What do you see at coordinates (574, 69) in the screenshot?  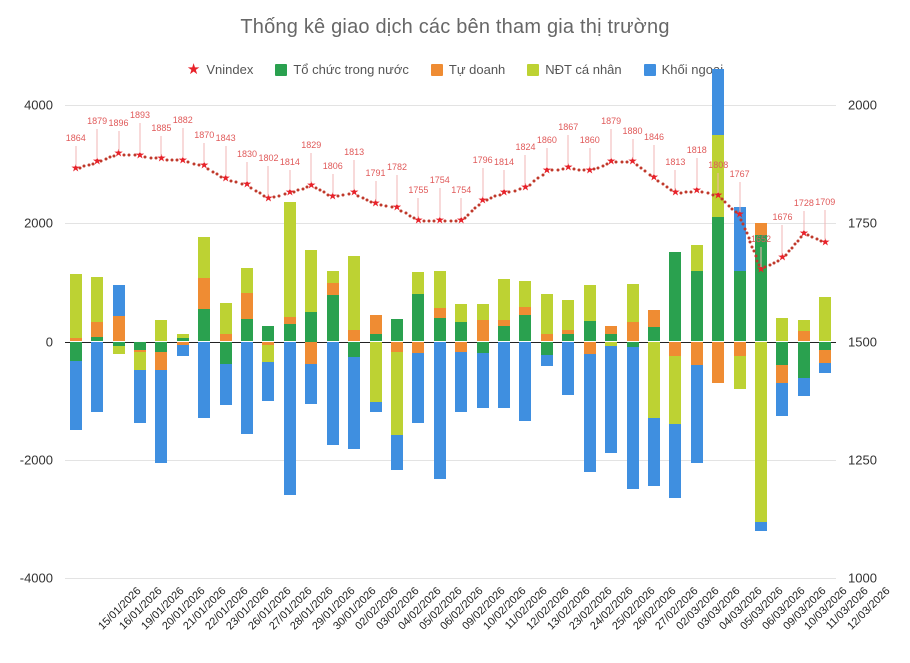 I see `legend-item-ndt-ca-nhan: NĐT cá nhân` at bounding box center [574, 69].